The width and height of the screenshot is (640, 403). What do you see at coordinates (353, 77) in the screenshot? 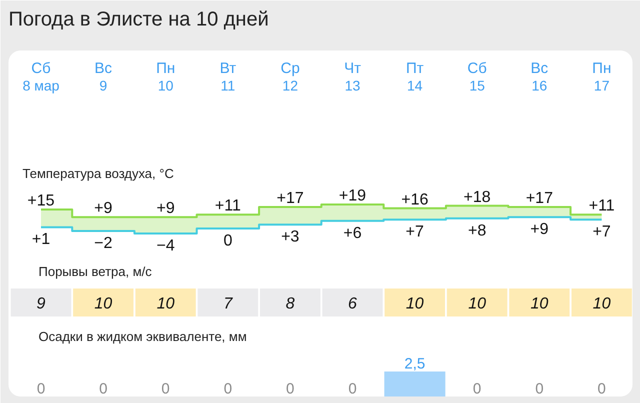
I see `x-tick-label: Чт 13` at bounding box center [353, 77].